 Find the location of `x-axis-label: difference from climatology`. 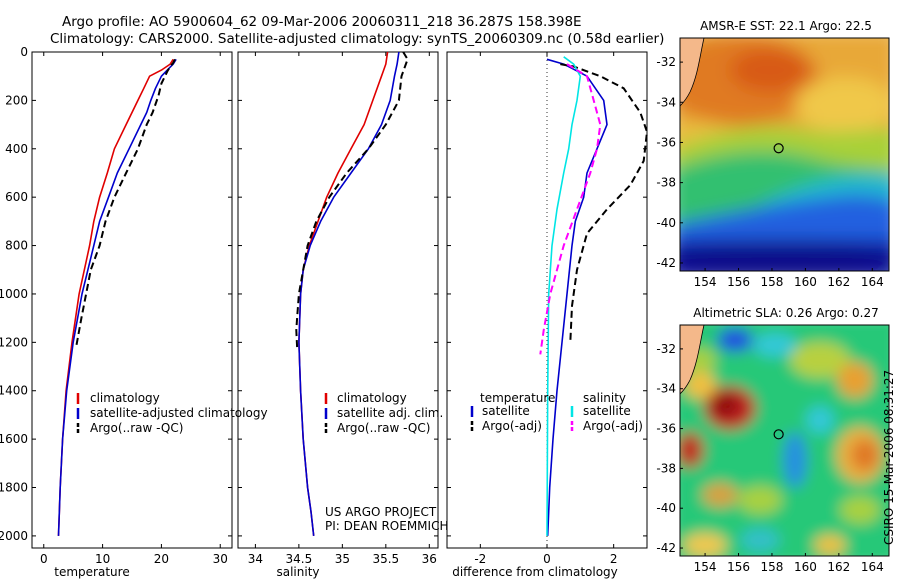

x-axis-label: difference from climatology is located at coordinates (535, 572).